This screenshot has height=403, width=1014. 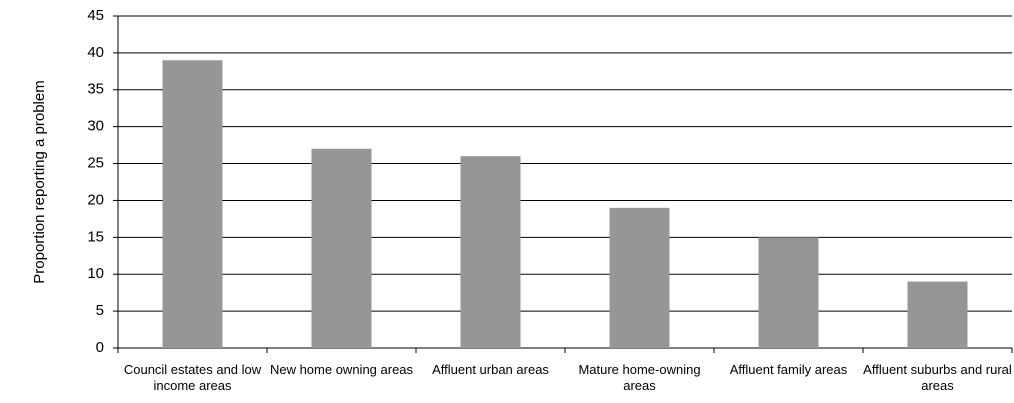 I want to click on x-tick-label: Mature home-owning areas, so click(x=639, y=377).